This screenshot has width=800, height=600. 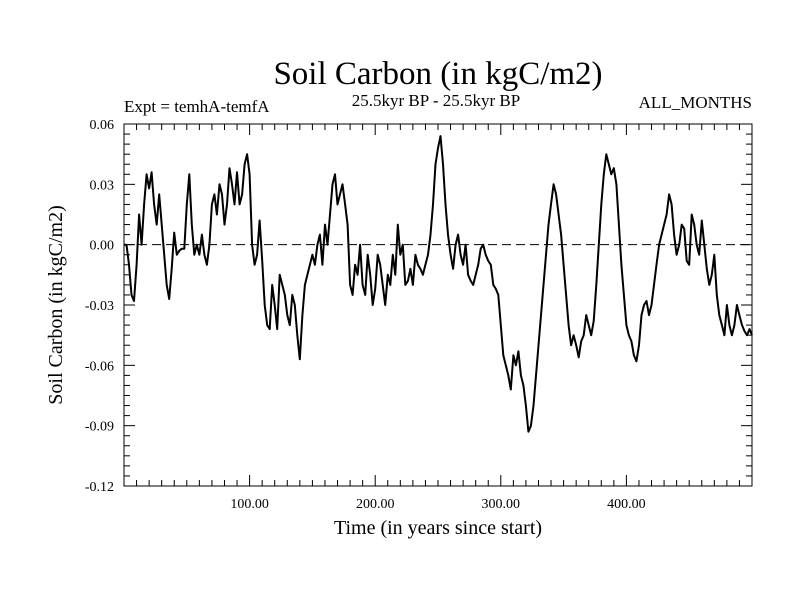 What do you see at coordinates (56, 304) in the screenshot?
I see `y-axis-label: Soil Carbon (in kgC/m2)` at bounding box center [56, 304].